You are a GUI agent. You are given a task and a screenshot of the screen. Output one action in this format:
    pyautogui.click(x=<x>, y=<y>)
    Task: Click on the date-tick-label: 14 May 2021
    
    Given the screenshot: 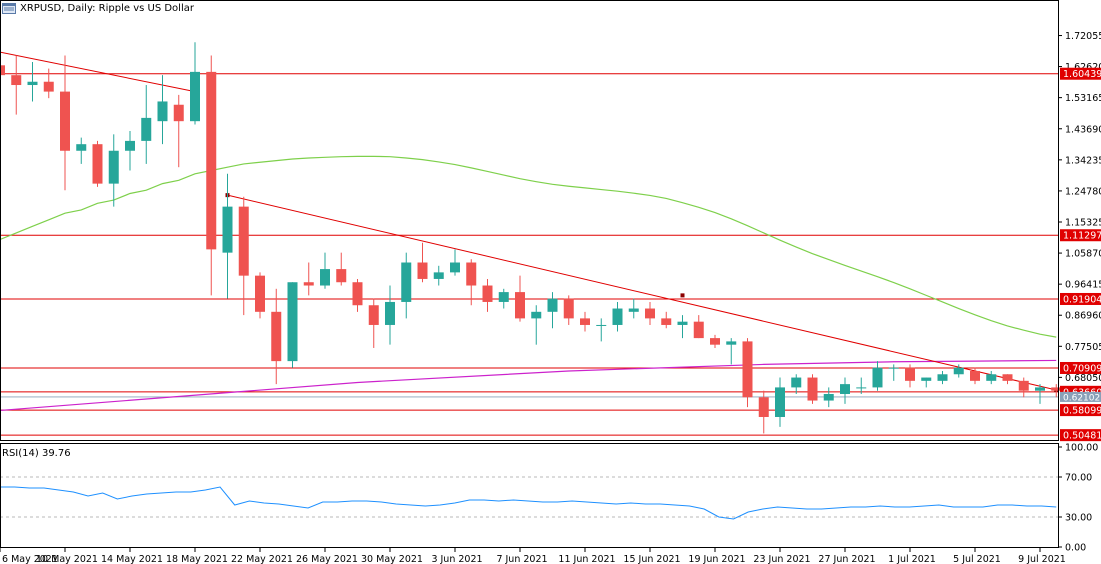 What is the action you would take?
    pyautogui.click(x=132, y=559)
    